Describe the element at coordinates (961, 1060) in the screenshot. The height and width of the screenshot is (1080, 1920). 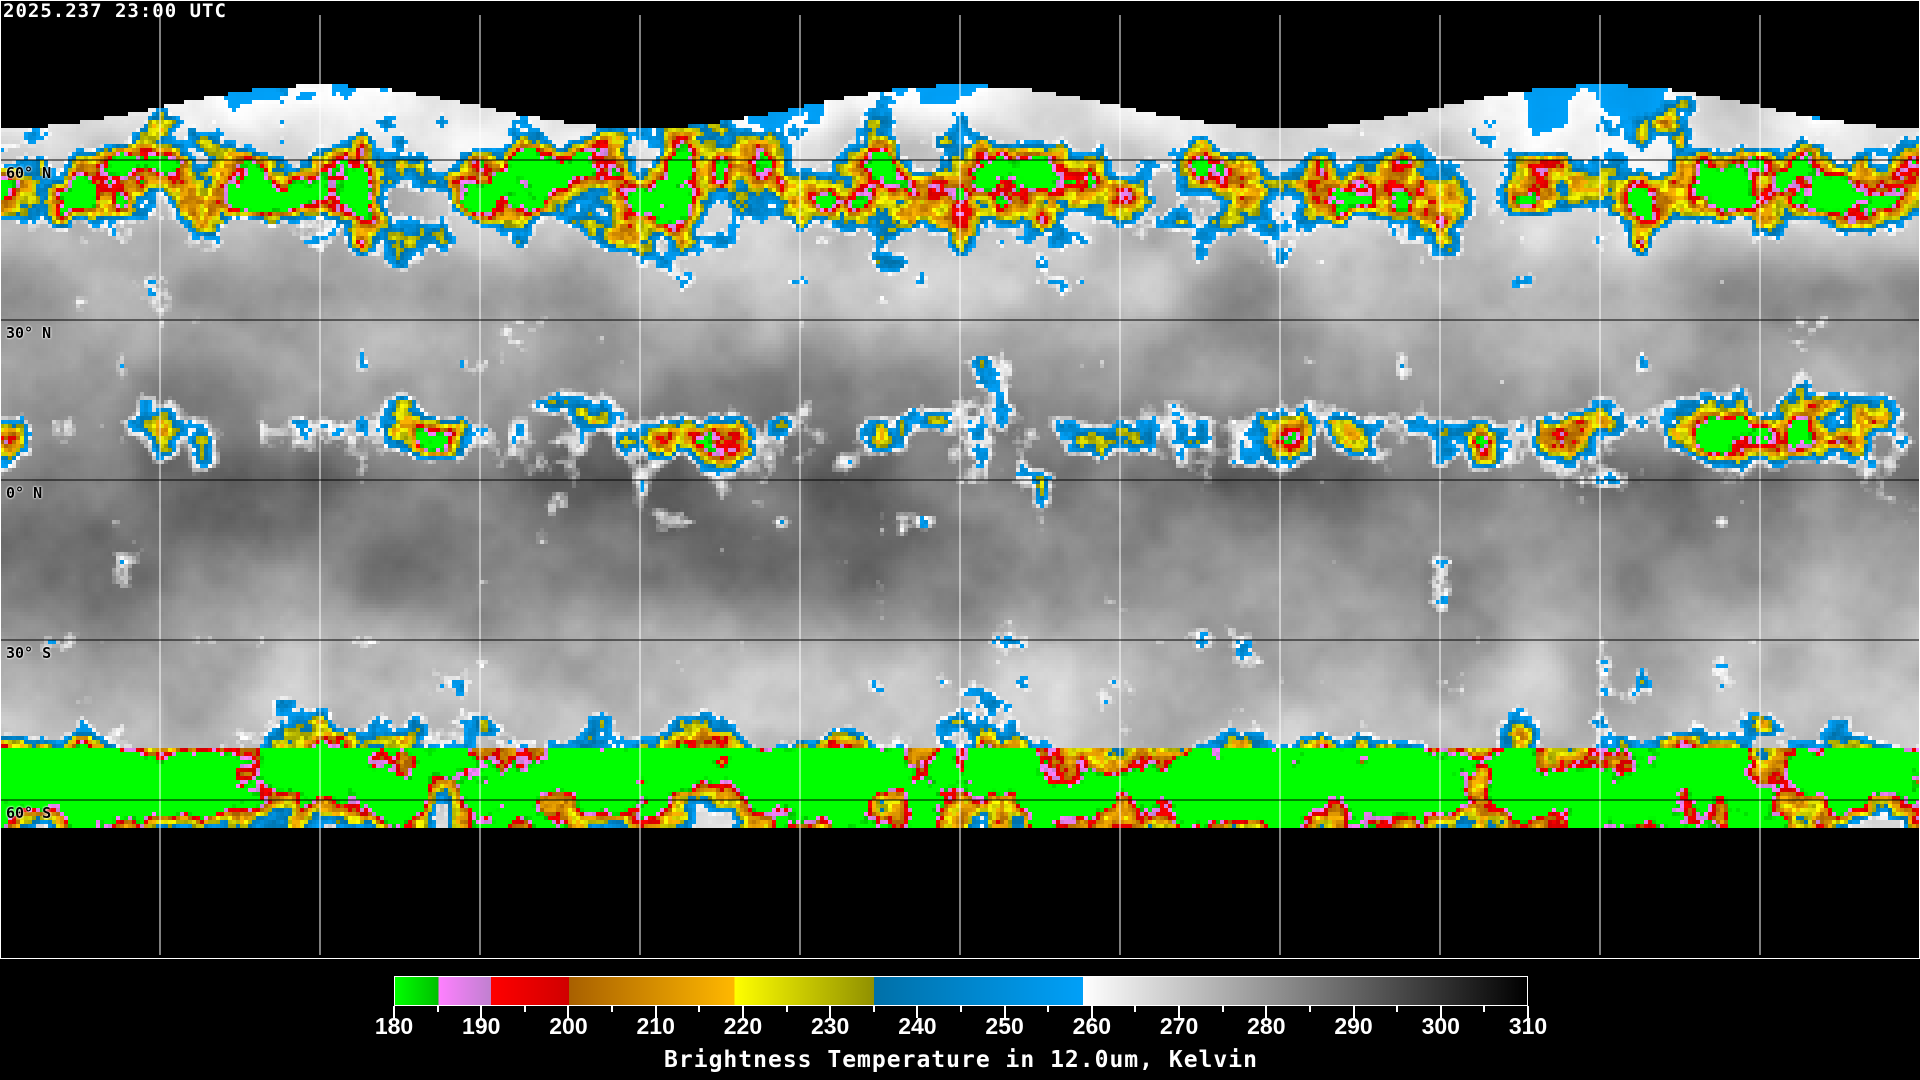
I see `colorbar-title: Brightness Temperature in 12.0um, Kelvin` at that location.